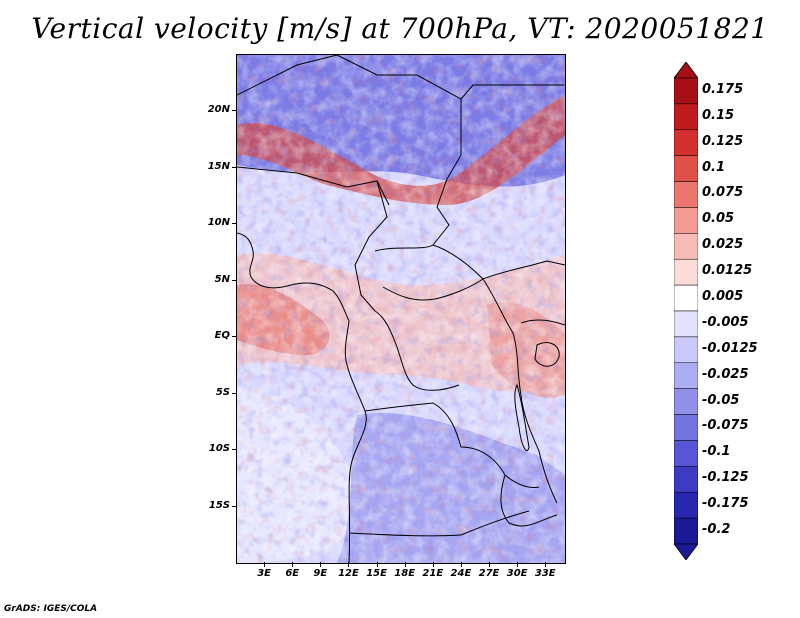 This screenshot has height=618, width=800. What do you see at coordinates (348, 573) in the screenshot?
I see `longitude-tick-label: 12E` at bounding box center [348, 573].